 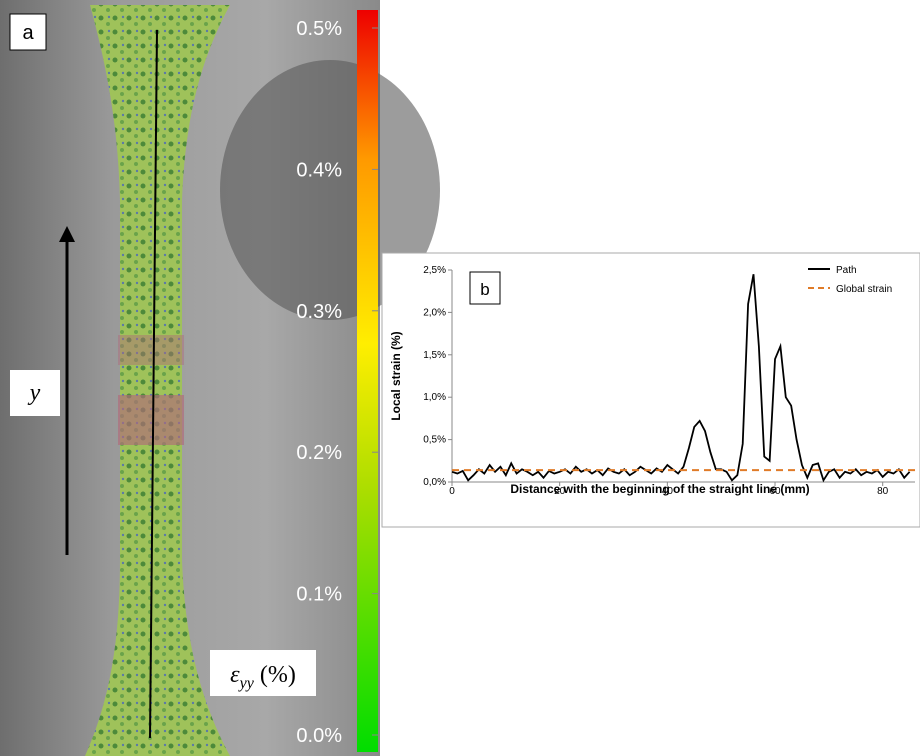 What do you see at coordinates (153, 384) in the screenshot?
I see `path-line` at bounding box center [153, 384].